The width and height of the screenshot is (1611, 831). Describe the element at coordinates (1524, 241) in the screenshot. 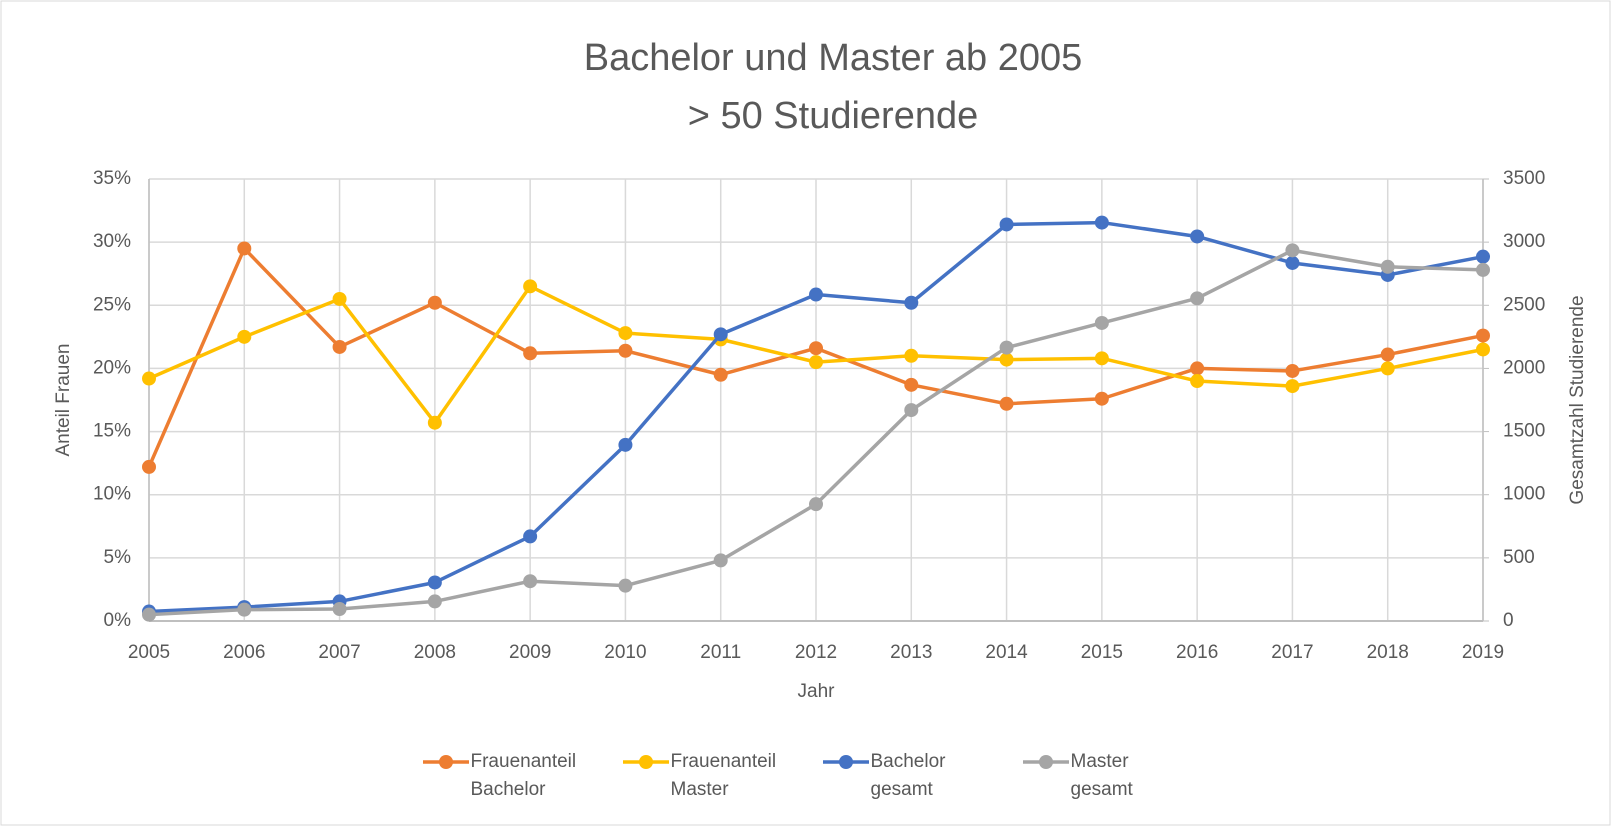

I see `y2-tick-label: 3000` at that location.